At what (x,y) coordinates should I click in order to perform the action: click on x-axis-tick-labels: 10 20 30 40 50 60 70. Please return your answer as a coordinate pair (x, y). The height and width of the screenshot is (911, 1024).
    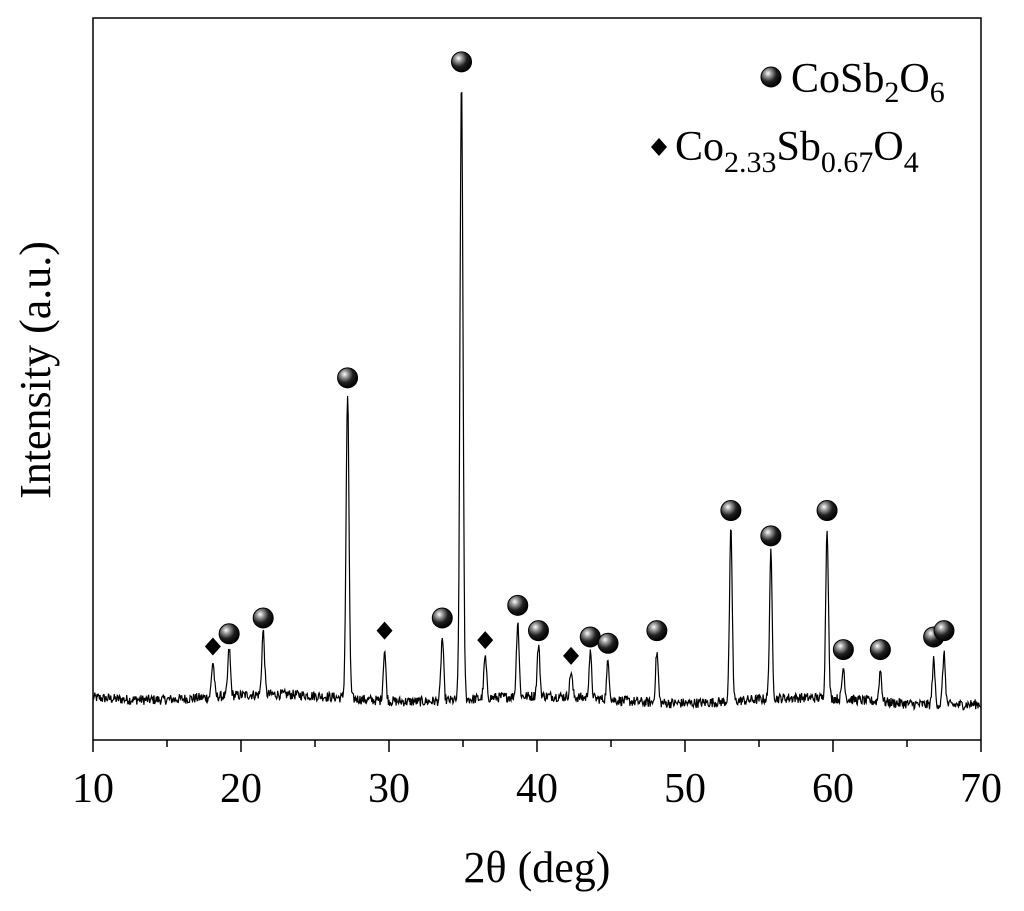
    Looking at the image, I should click on (537, 789).